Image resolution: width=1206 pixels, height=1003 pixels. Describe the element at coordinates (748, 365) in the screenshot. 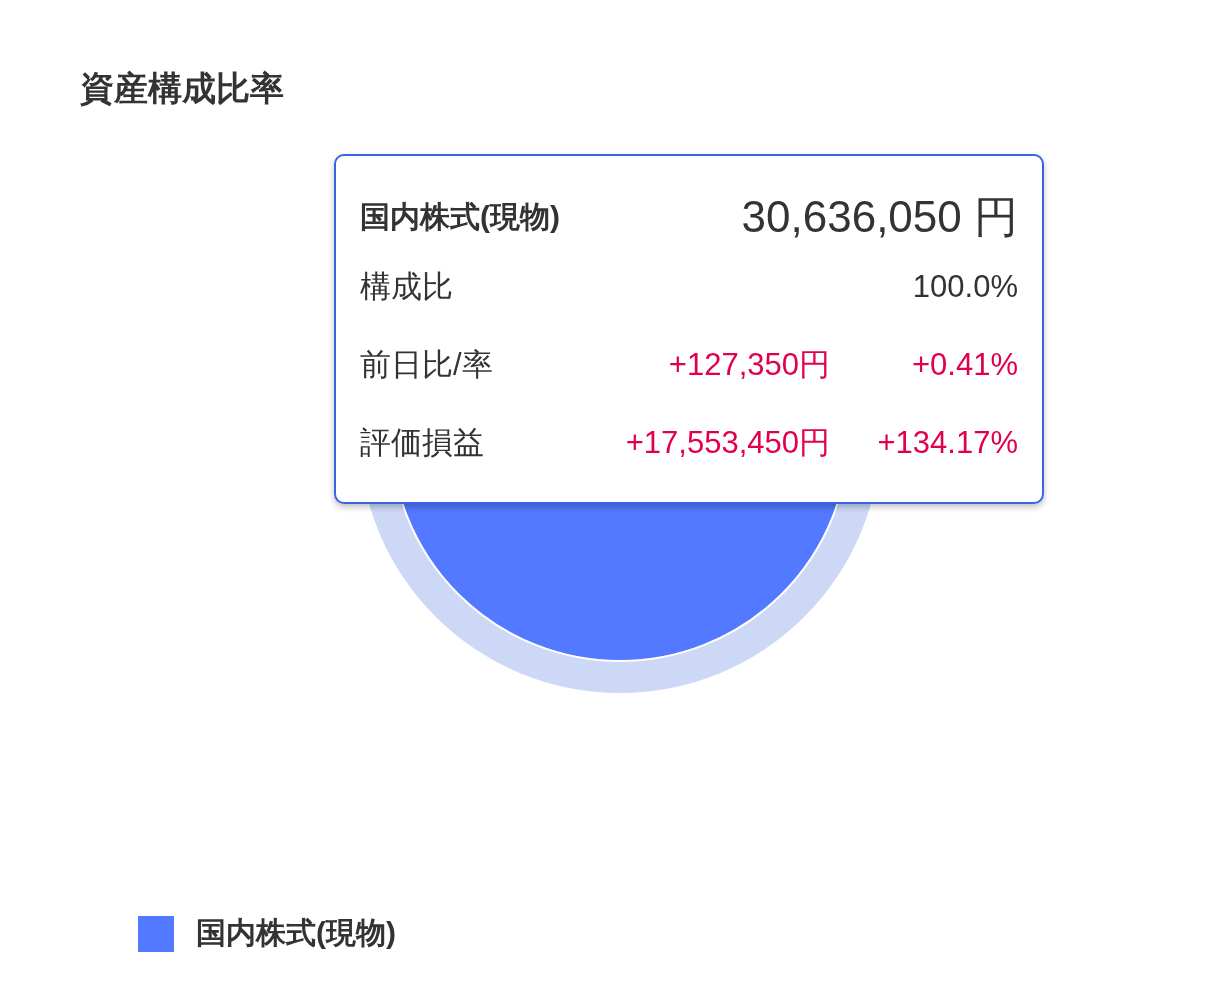

I see `text: +127,350円` at that location.